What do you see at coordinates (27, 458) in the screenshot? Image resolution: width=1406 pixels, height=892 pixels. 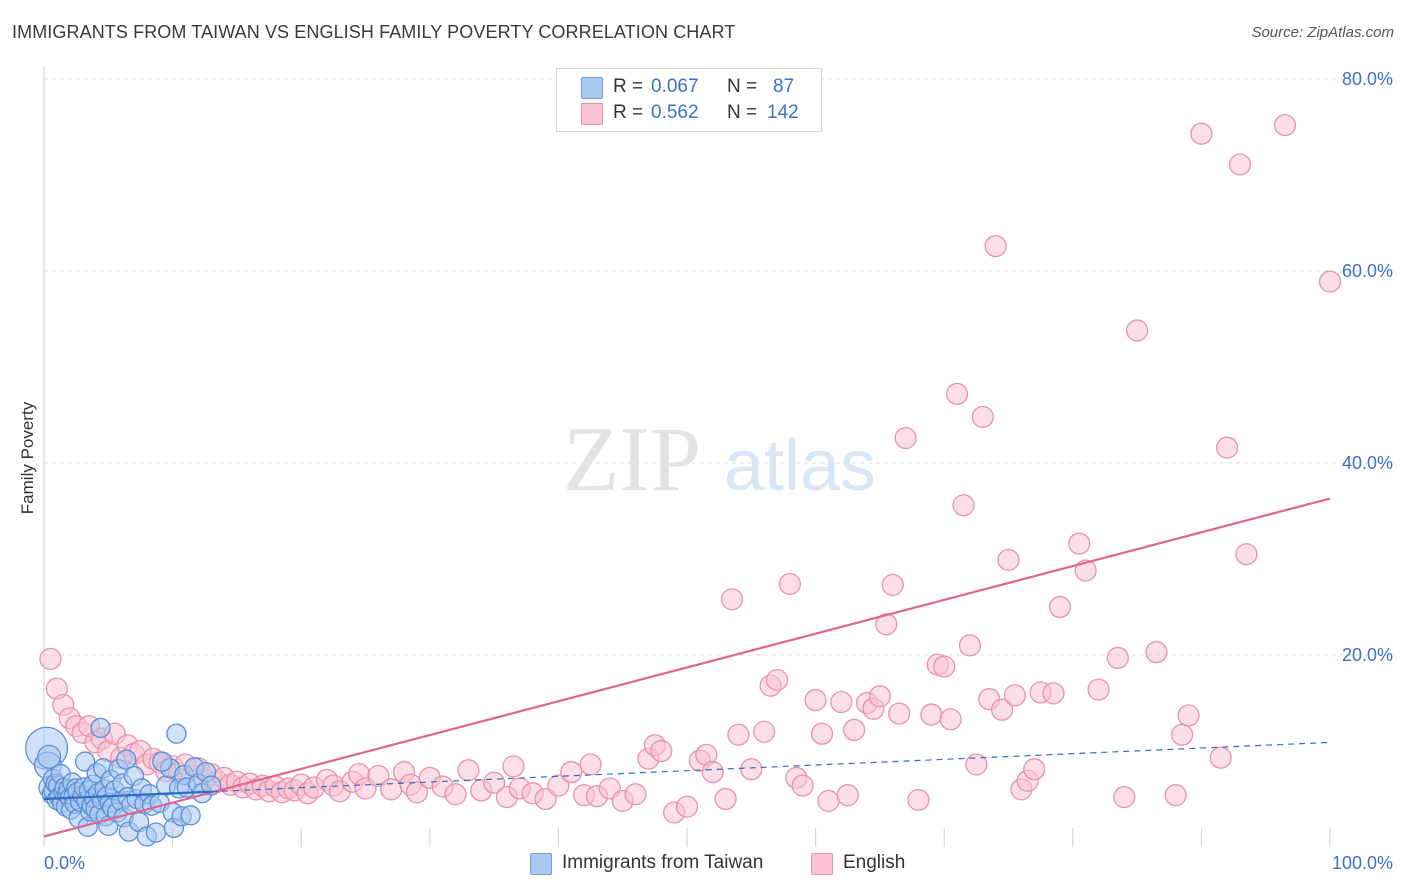 I see `y-axis-label: Family Poverty` at bounding box center [27, 458].